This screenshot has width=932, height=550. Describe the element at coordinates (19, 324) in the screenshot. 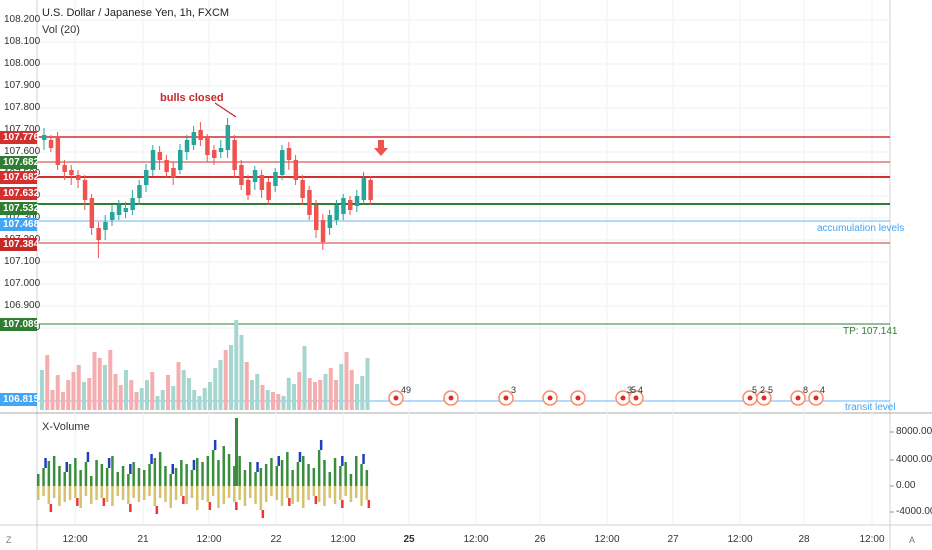

I see `price-tag: 107.089` at that location.